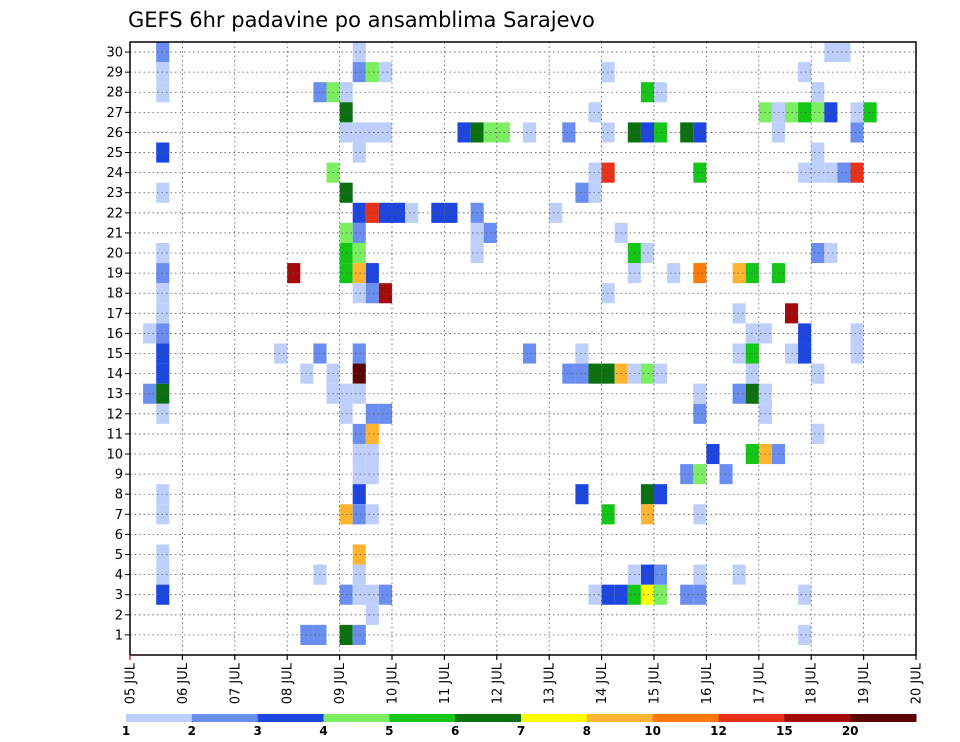 The width and height of the screenshot is (960, 742). I want to click on y-tick-label: 2, so click(119, 615).